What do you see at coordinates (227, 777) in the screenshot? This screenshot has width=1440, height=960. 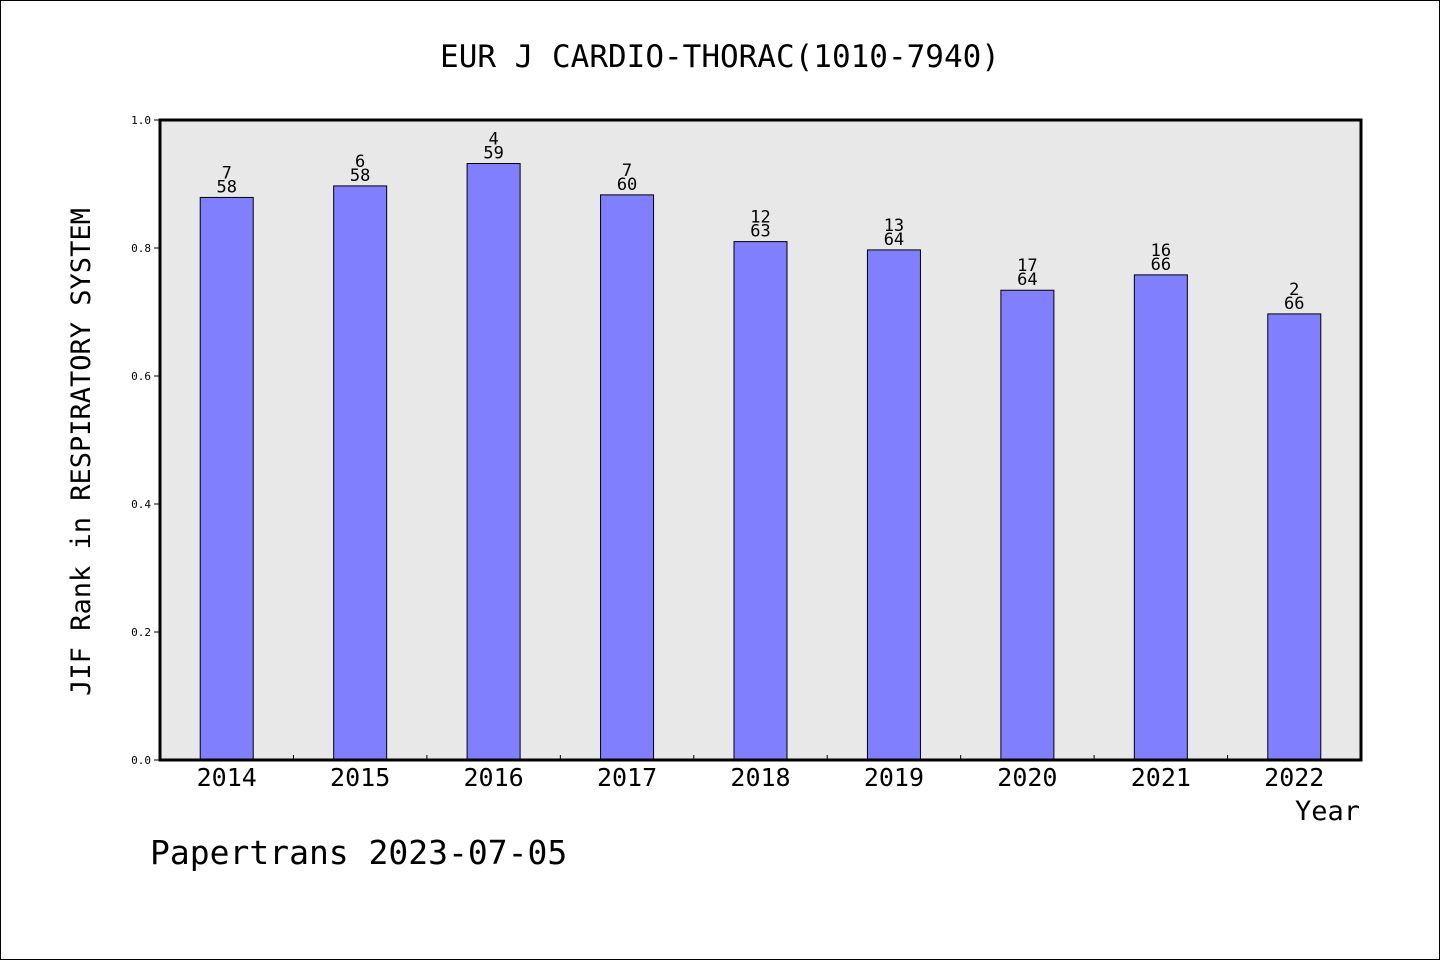 I see `x-tick-label: 2014` at bounding box center [227, 777].